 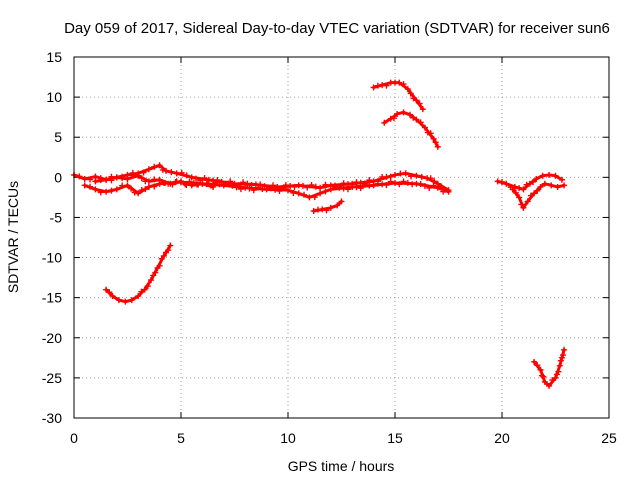 What do you see at coordinates (54, 97) in the screenshot?
I see `y-tick-label: 10` at bounding box center [54, 97].